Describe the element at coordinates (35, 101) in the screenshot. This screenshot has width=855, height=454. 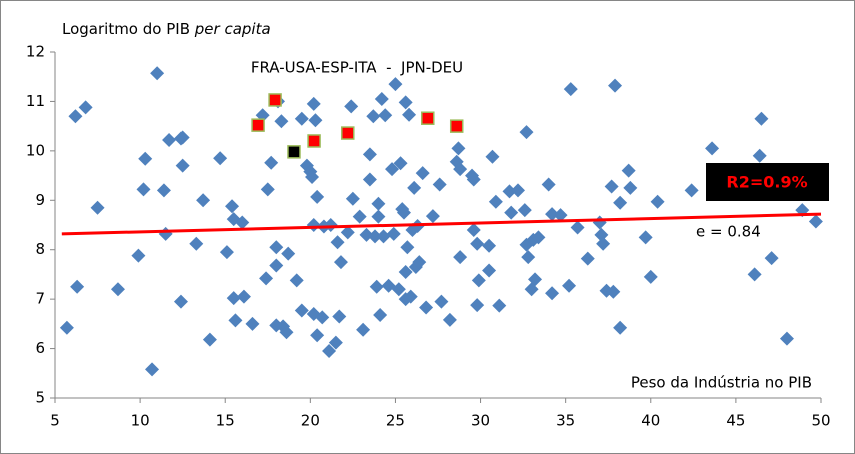
I see `y-tick-label: 11` at that location.